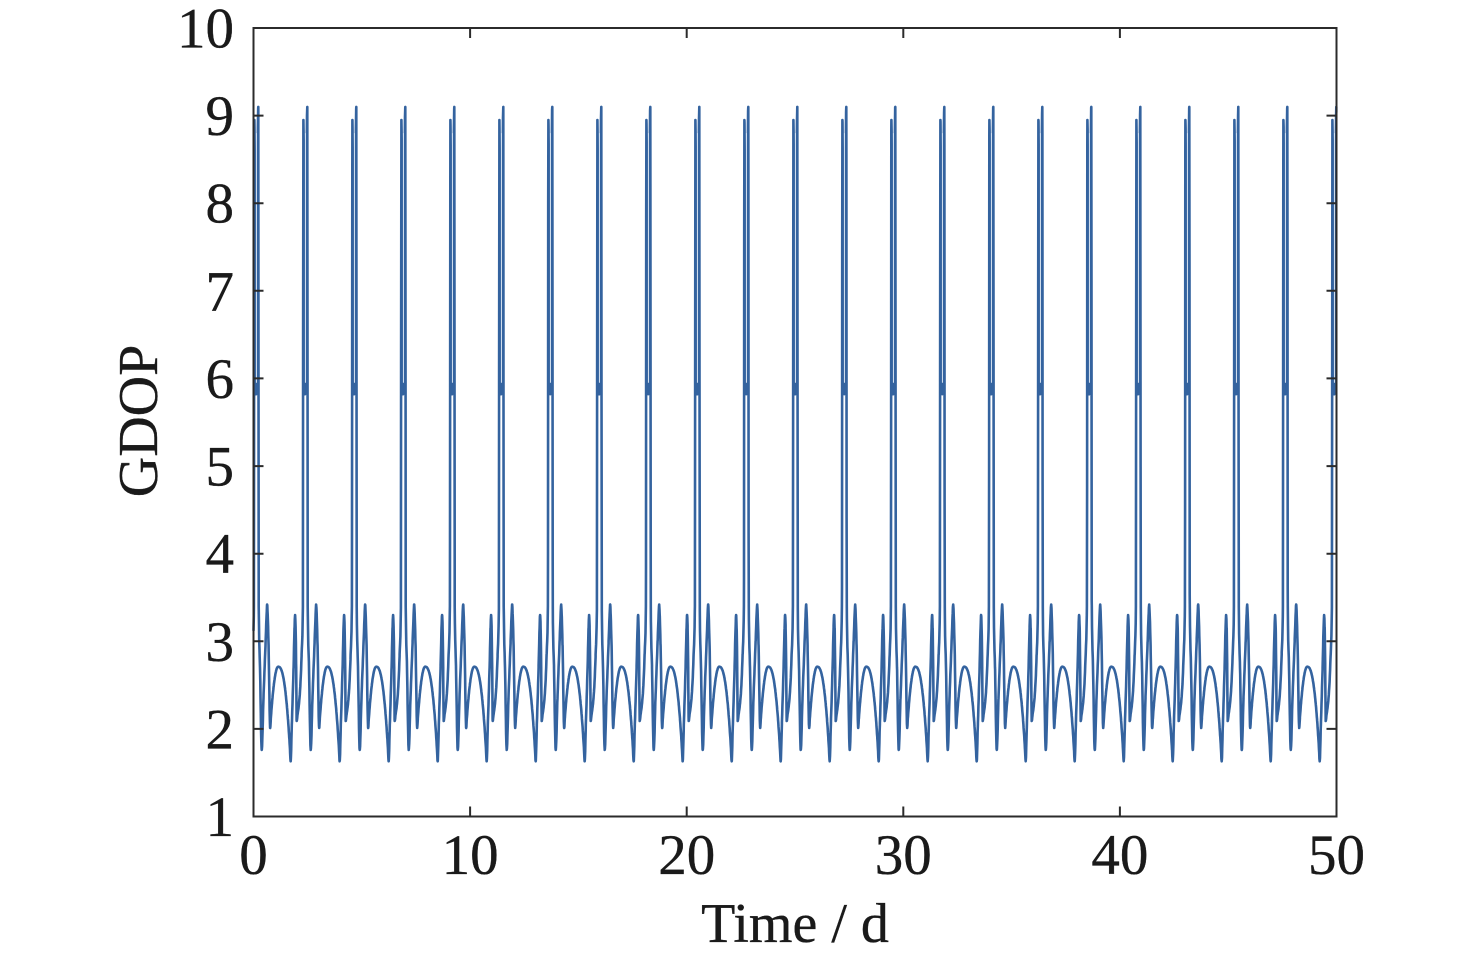 Image resolution: width=1476 pixels, height=965 pixels. Describe the element at coordinates (220, 116) in the screenshot. I see `svg-text: 9` at that location.